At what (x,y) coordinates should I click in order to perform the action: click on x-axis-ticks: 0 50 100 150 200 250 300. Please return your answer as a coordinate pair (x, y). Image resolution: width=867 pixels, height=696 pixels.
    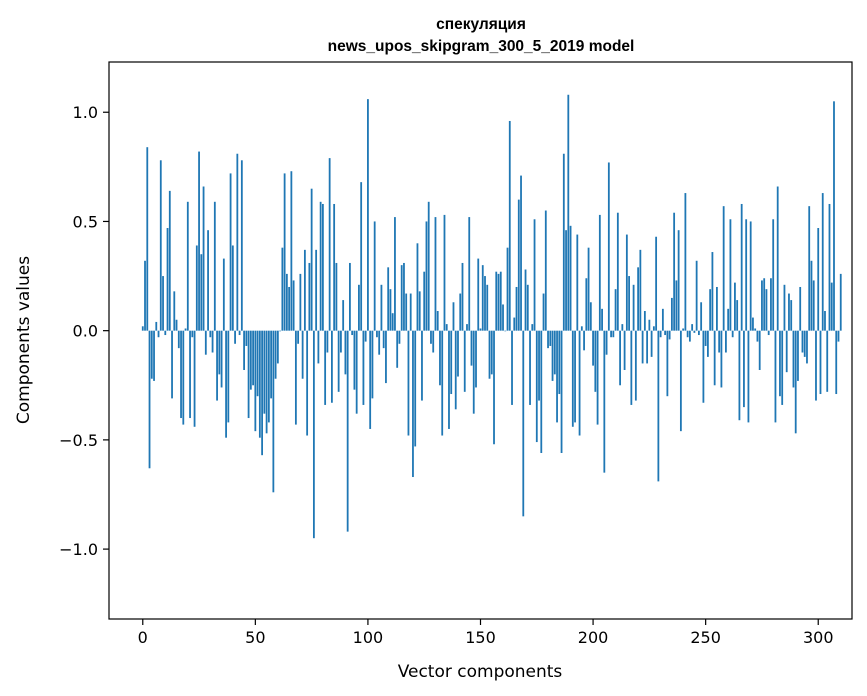
    Looking at the image, I should click on (486, 633).